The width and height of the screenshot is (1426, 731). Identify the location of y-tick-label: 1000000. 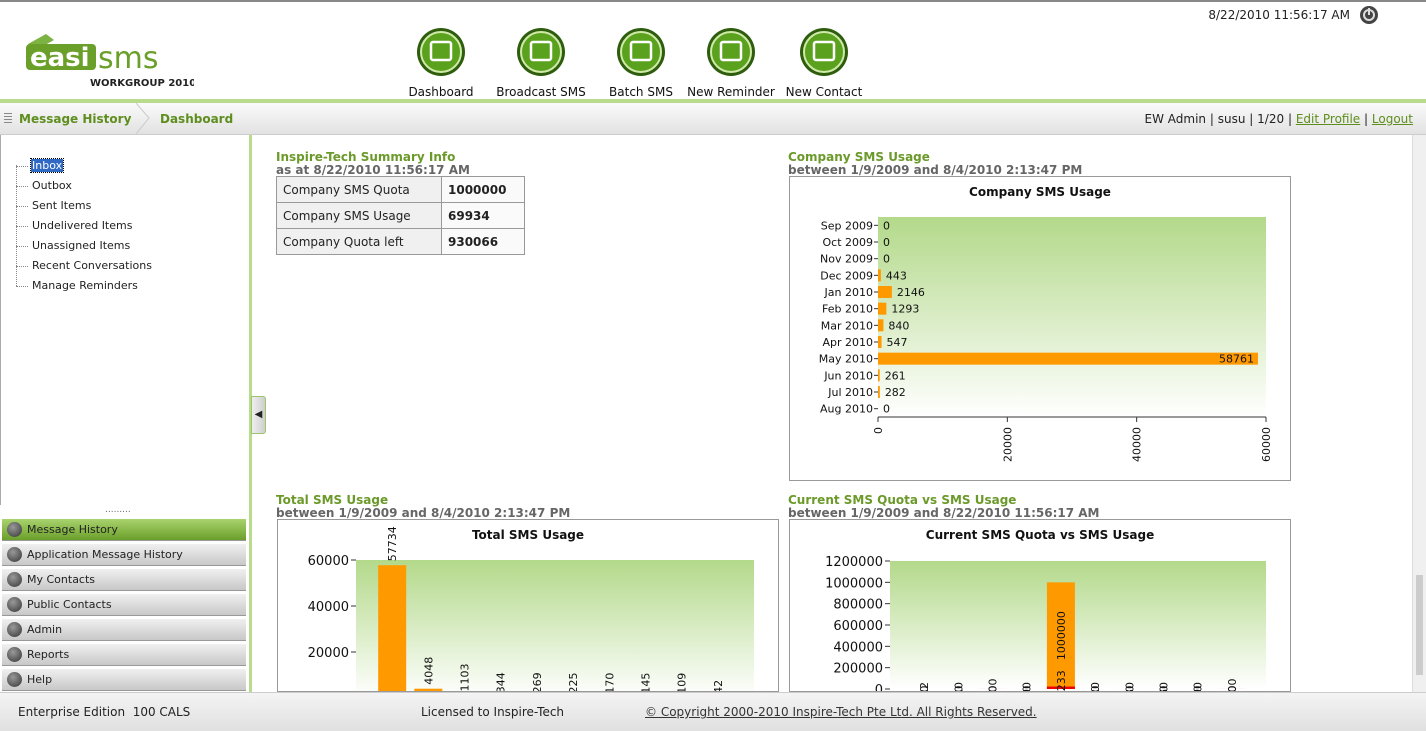
(854, 583).